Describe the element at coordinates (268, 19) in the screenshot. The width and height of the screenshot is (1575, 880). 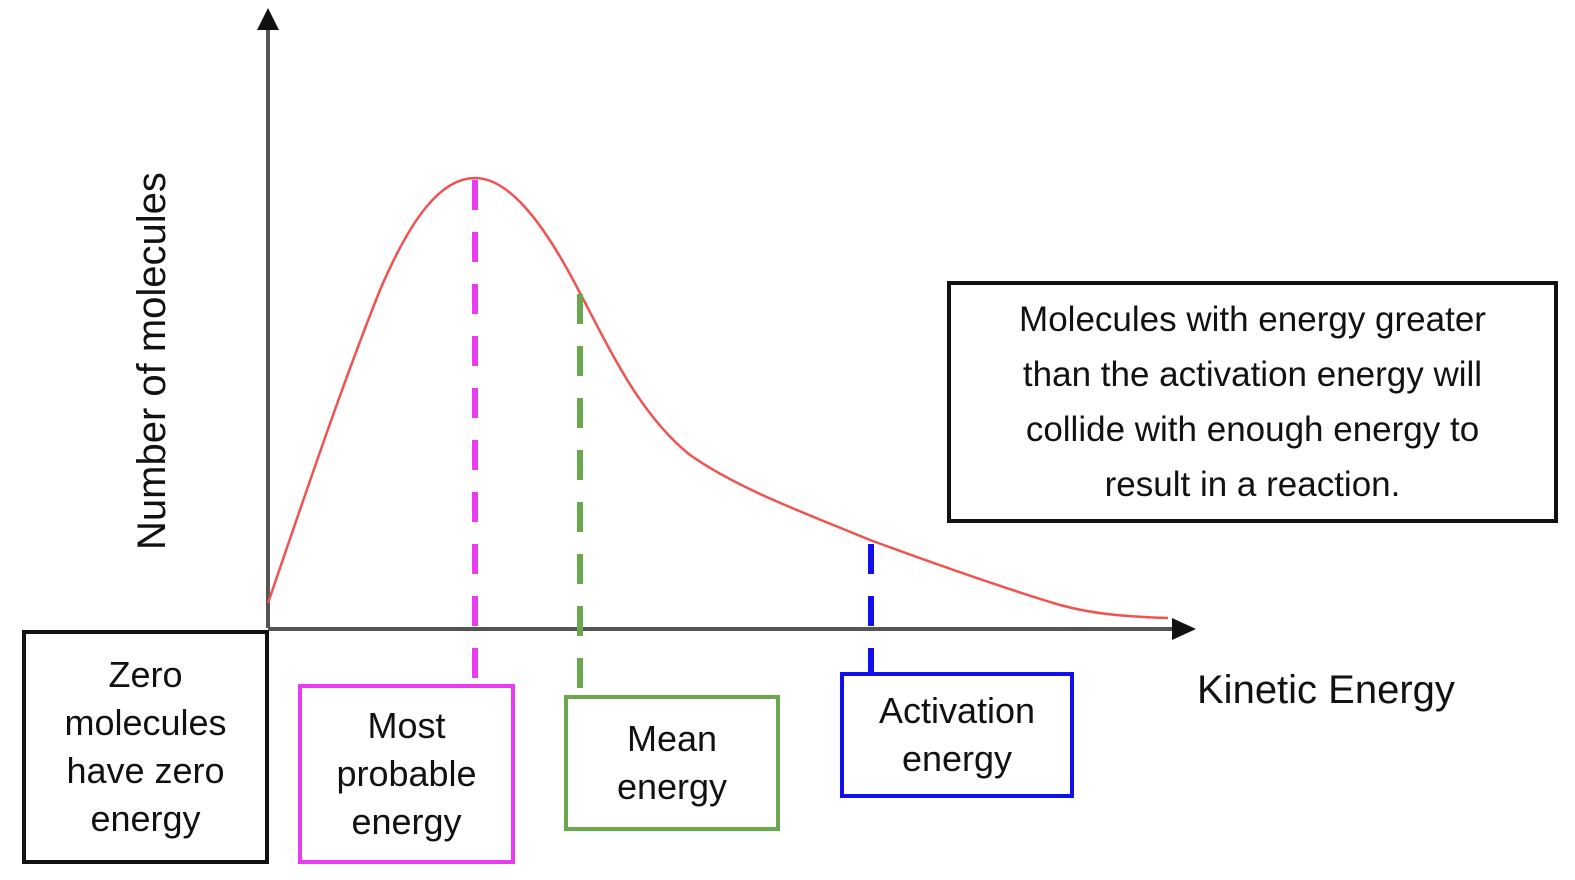
I see `y-axis-arrow-icon` at that location.